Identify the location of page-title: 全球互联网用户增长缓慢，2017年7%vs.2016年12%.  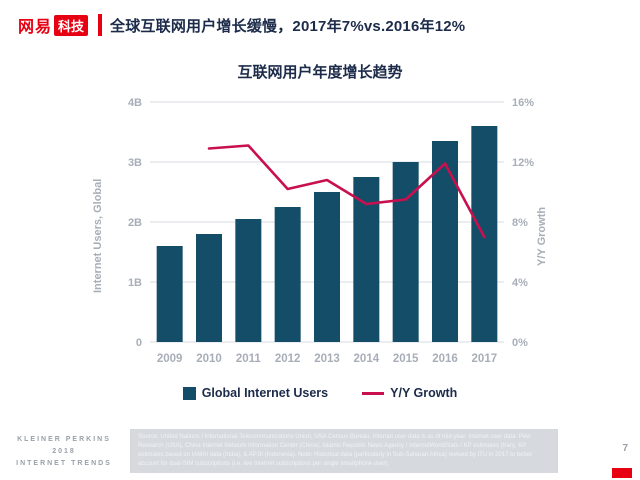
(288, 26).